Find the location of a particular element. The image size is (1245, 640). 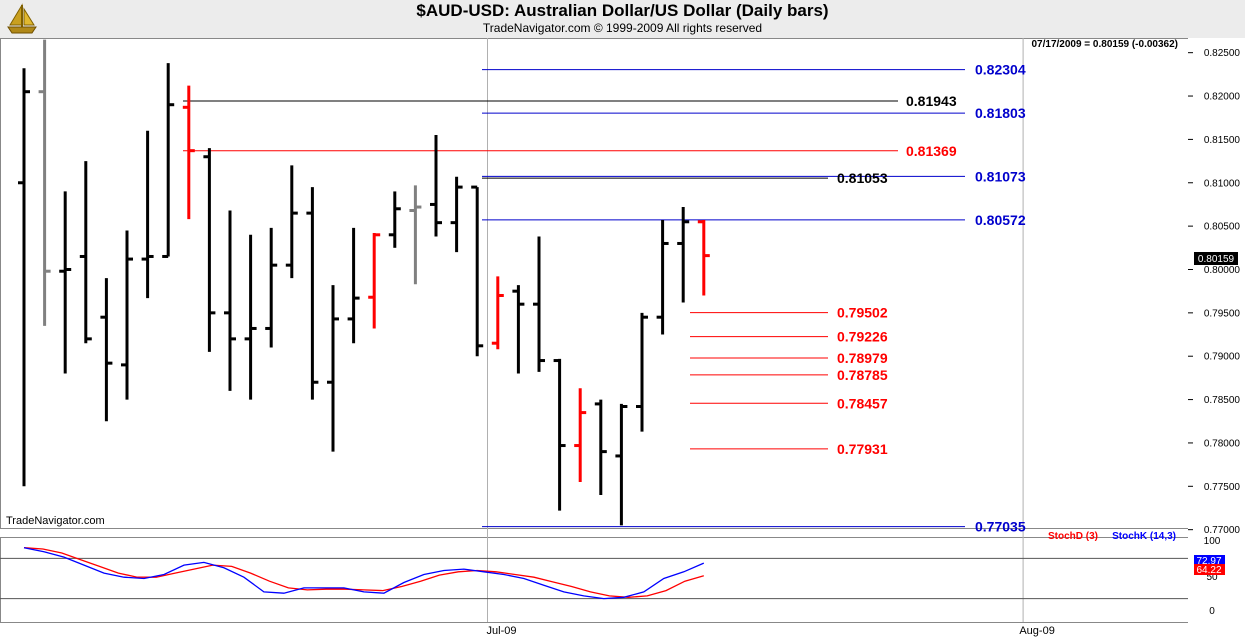

last-bar-readout: 07/17/2009 = 0.80159 (-0.00362) is located at coordinates (1104, 44).